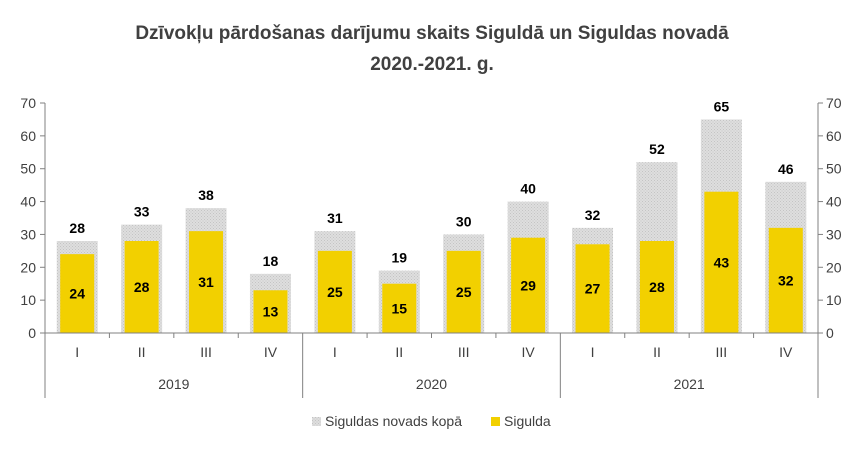  I want to click on data-label-total: 38, so click(206, 195).